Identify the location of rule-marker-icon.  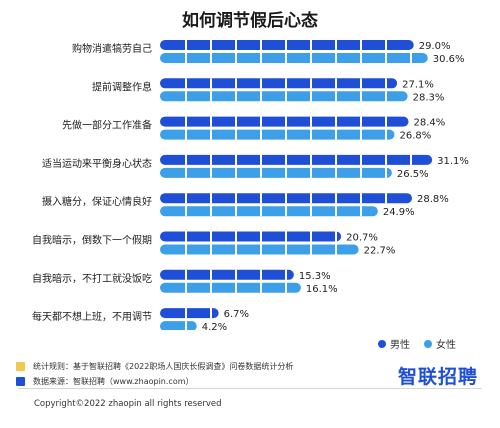
(20, 366).